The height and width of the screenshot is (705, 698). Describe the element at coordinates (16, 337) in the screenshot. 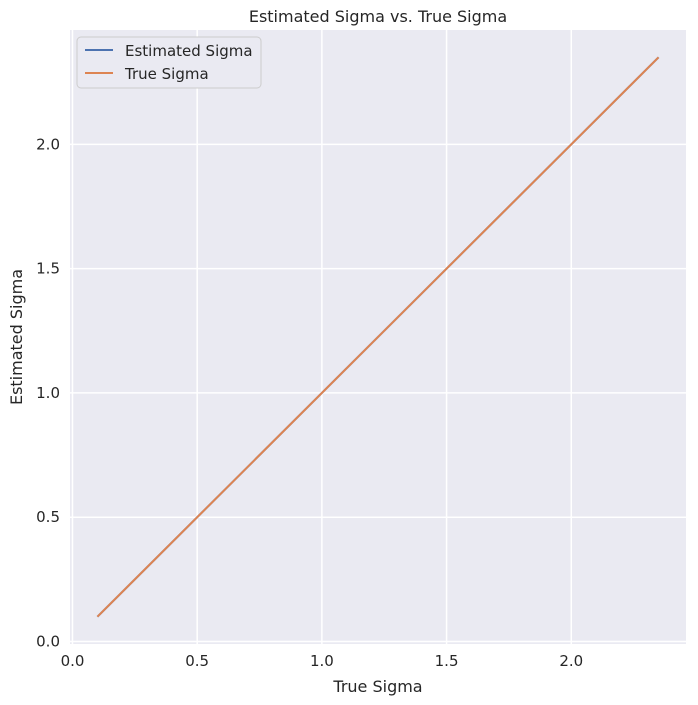

I see `y-axis-label: Estimated Sigma` at that location.